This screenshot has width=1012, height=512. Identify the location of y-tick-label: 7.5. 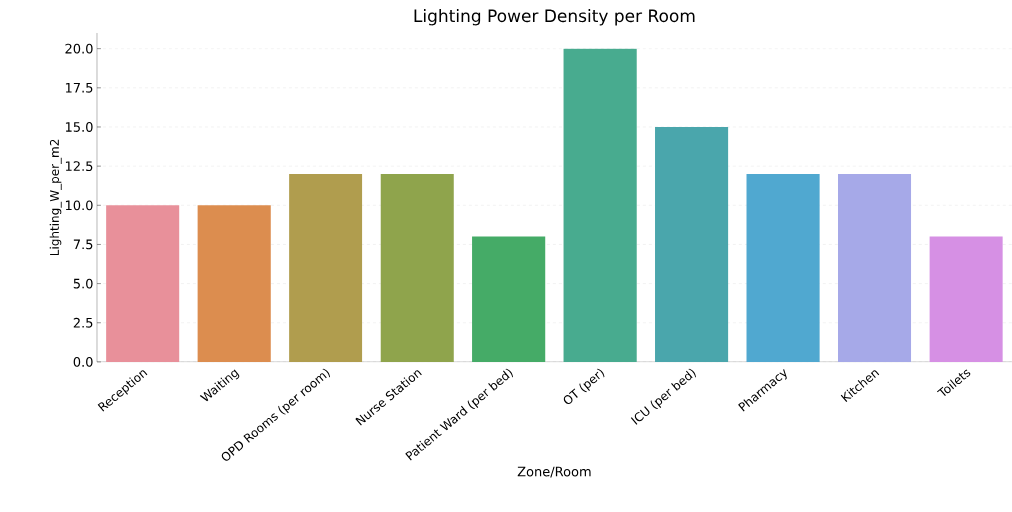
(83, 244).